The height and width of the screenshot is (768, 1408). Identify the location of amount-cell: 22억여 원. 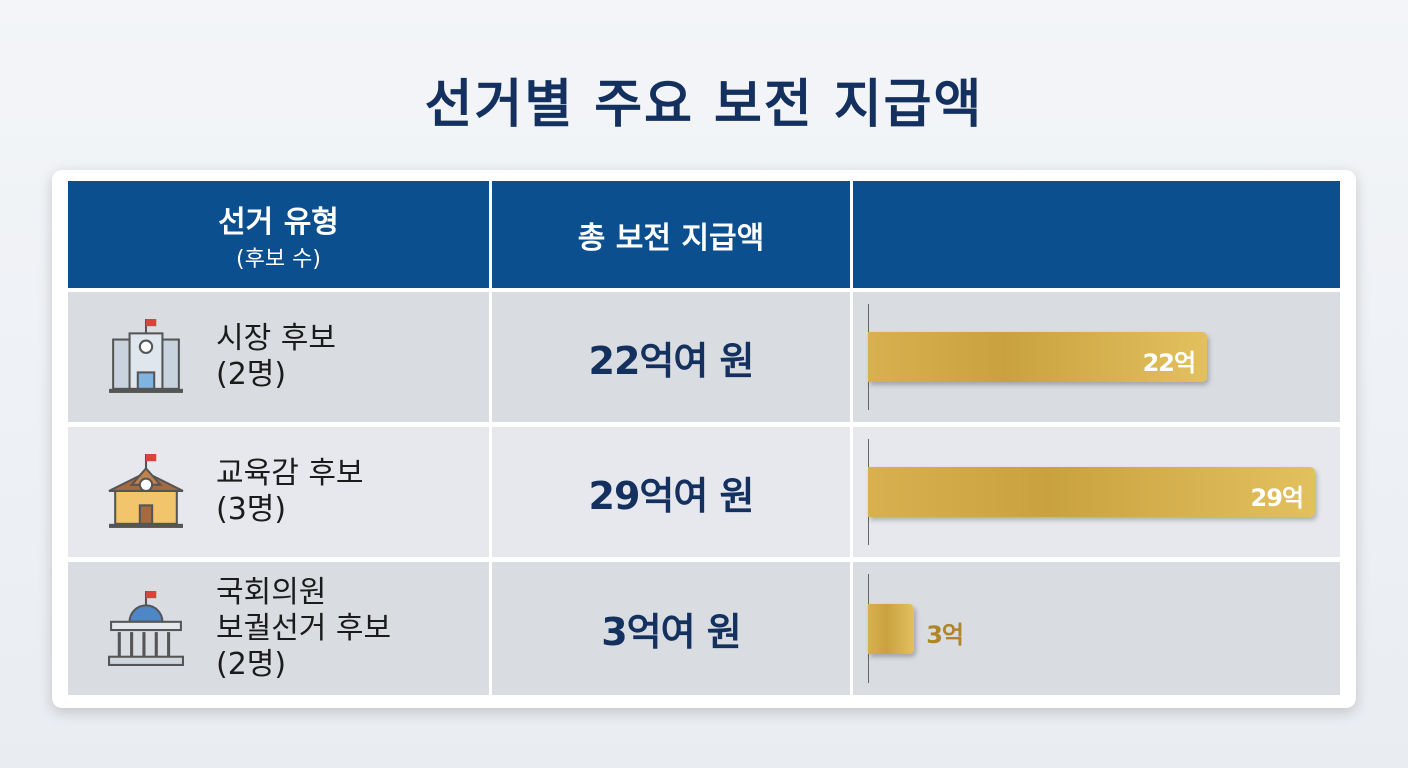
(671, 357).